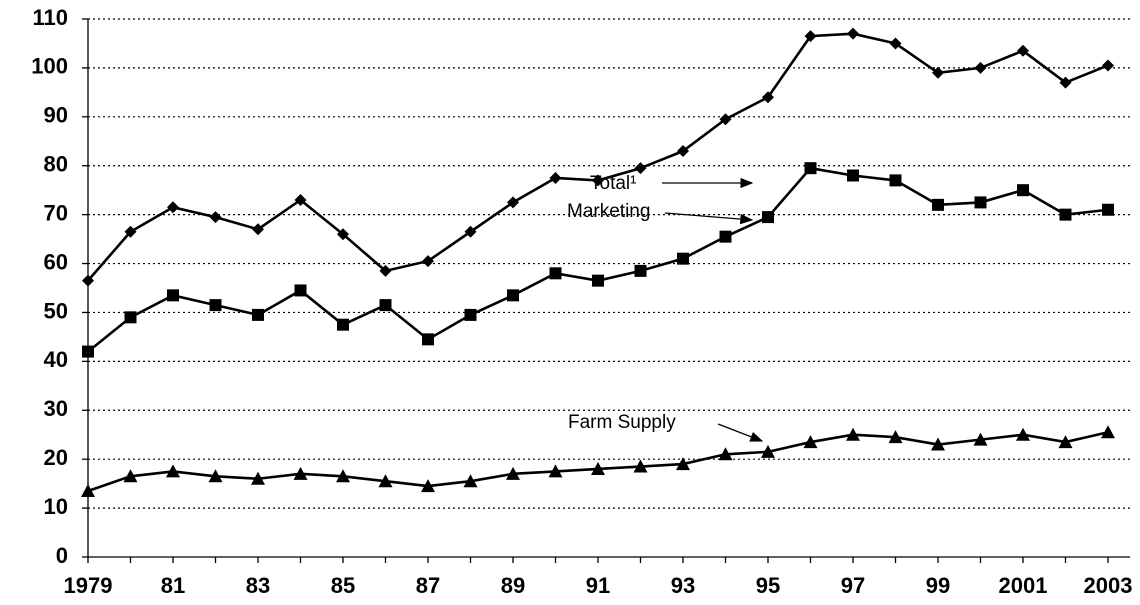 This screenshot has height=605, width=1140. What do you see at coordinates (173, 585) in the screenshot?
I see `x-tick-label: 81` at bounding box center [173, 585].